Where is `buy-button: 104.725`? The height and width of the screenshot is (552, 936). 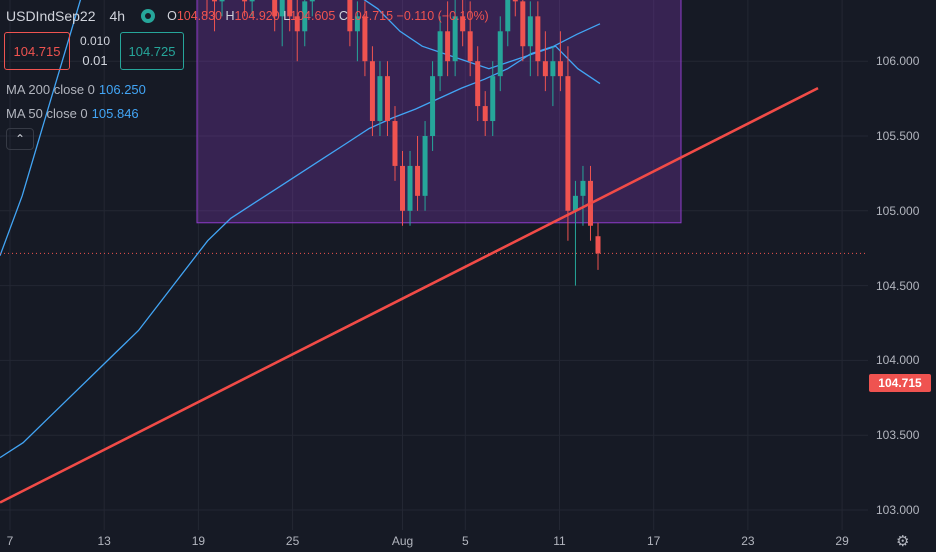
buy-button: 104.725 is located at coordinates (152, 51).